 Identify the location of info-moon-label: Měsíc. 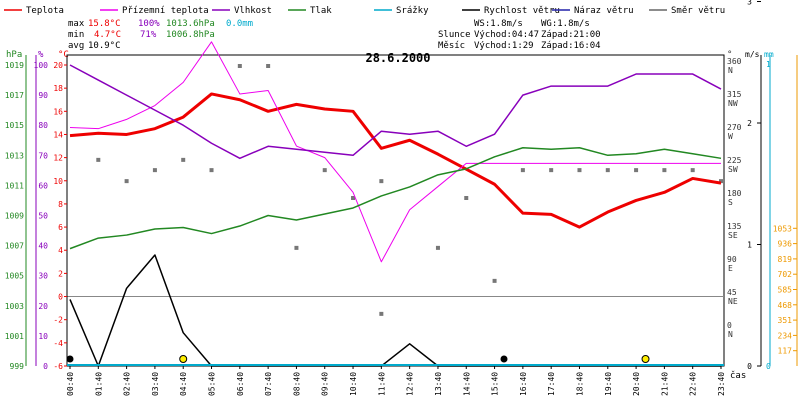
(451, 46).